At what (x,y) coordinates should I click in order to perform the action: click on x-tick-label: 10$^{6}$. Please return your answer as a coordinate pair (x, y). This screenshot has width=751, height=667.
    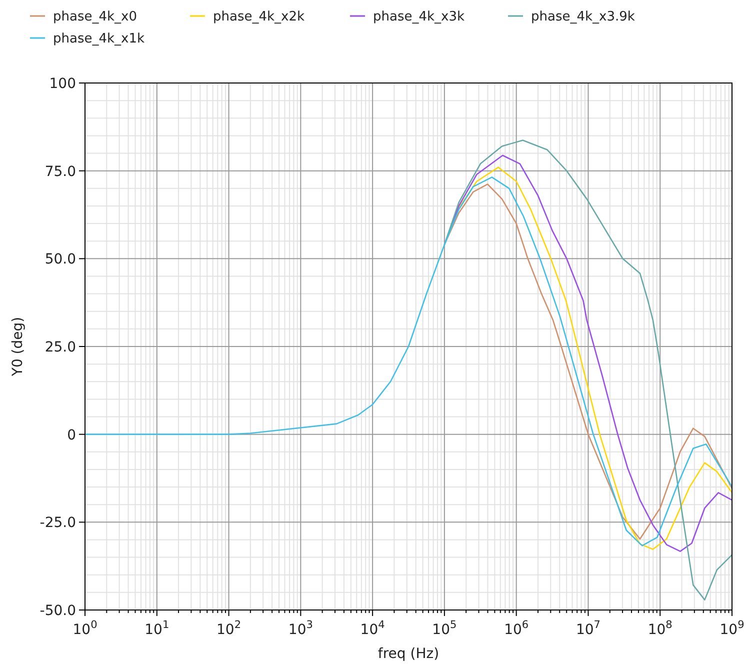
    Looking at the image, I should click on (516, 628).